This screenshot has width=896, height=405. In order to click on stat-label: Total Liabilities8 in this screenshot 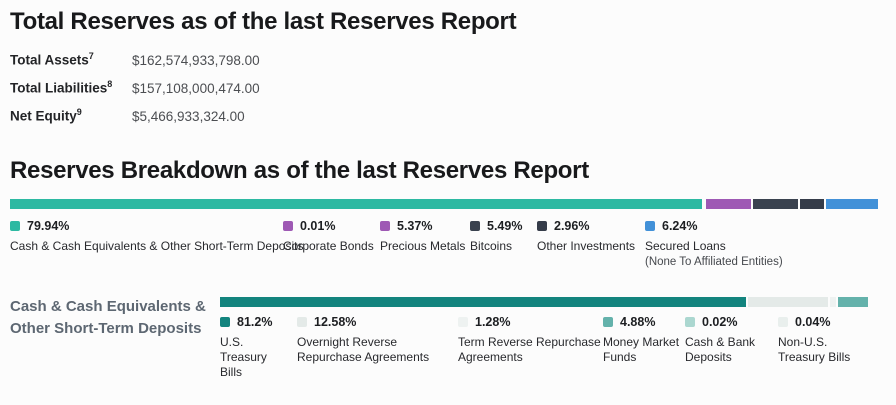, I will do `click(61, 87)`.